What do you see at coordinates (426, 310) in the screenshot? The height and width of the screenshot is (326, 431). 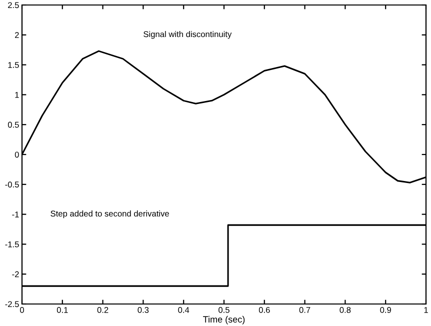 I see `x-tick-label: 1` at bounding box center [426, 310].